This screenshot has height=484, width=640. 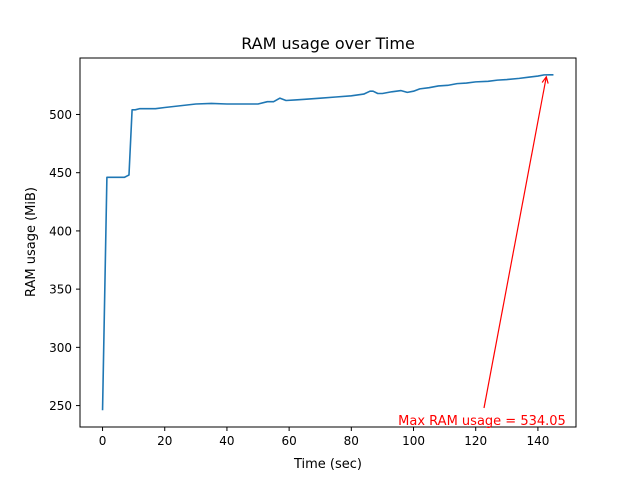 I want to click on x-tick-label: 60, so click(x=288, y=441).